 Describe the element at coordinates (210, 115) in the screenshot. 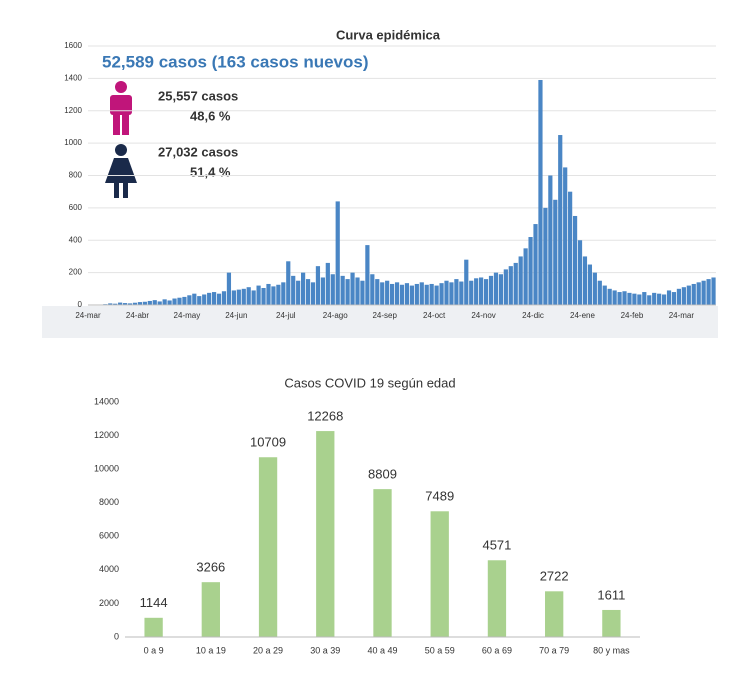

I see `male-percent: 48,6 %` at that location.